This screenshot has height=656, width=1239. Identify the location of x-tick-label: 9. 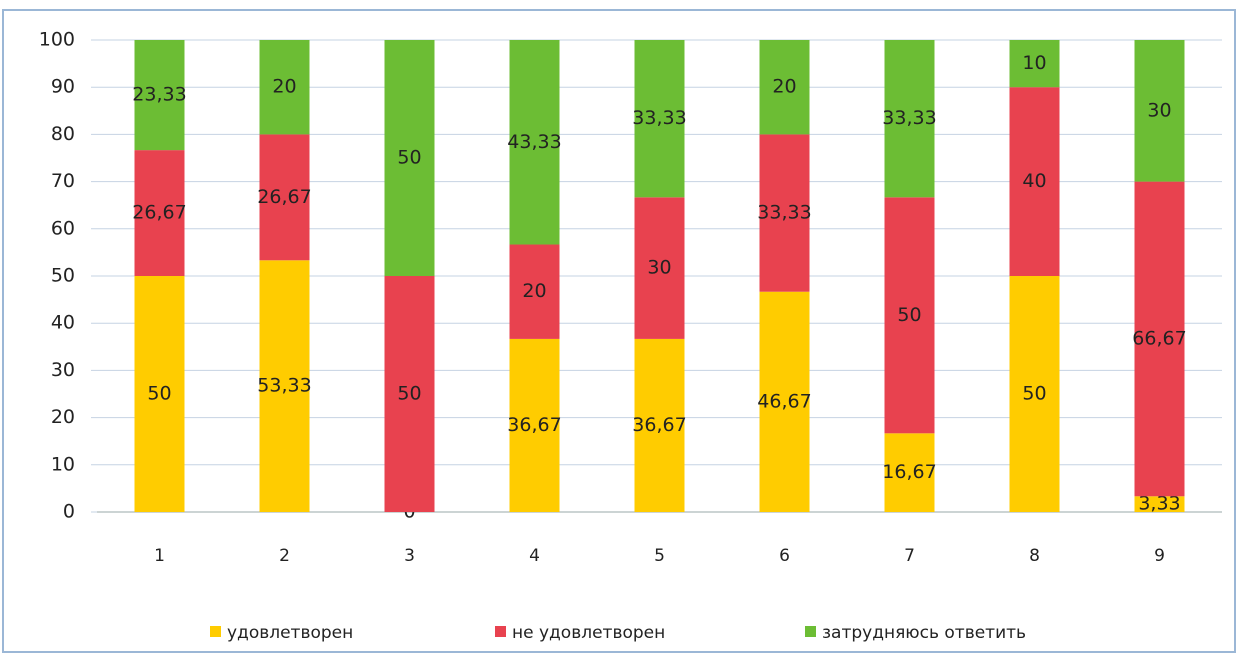
(1159, 556).